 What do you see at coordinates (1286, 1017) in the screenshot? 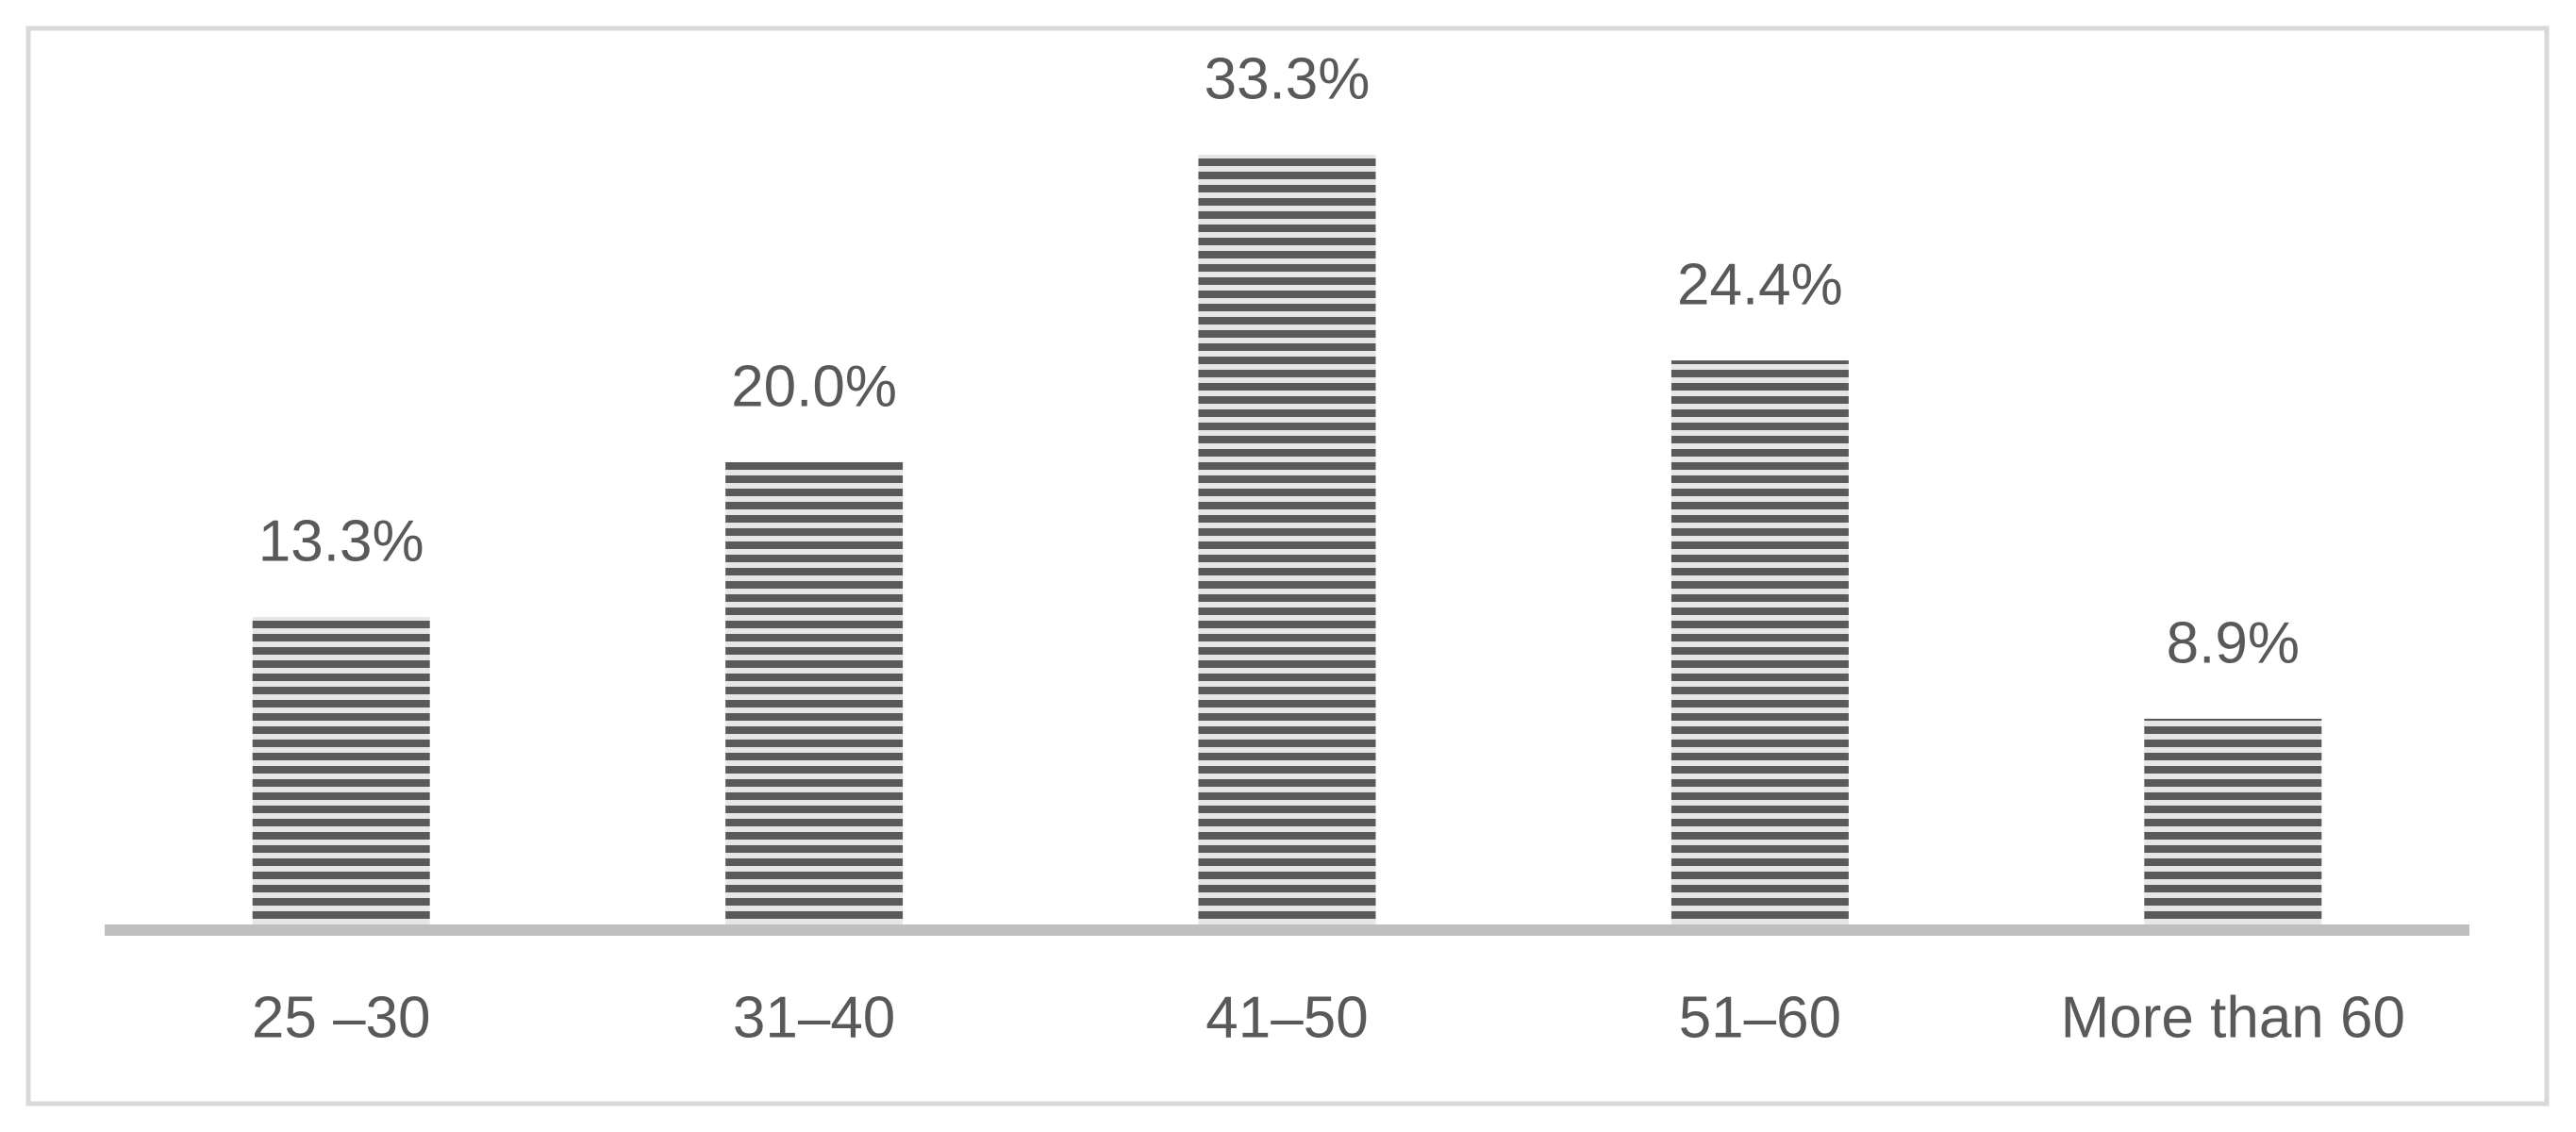
I see `x-tick-label: 41–50` at bounding box center [1286, 1017].